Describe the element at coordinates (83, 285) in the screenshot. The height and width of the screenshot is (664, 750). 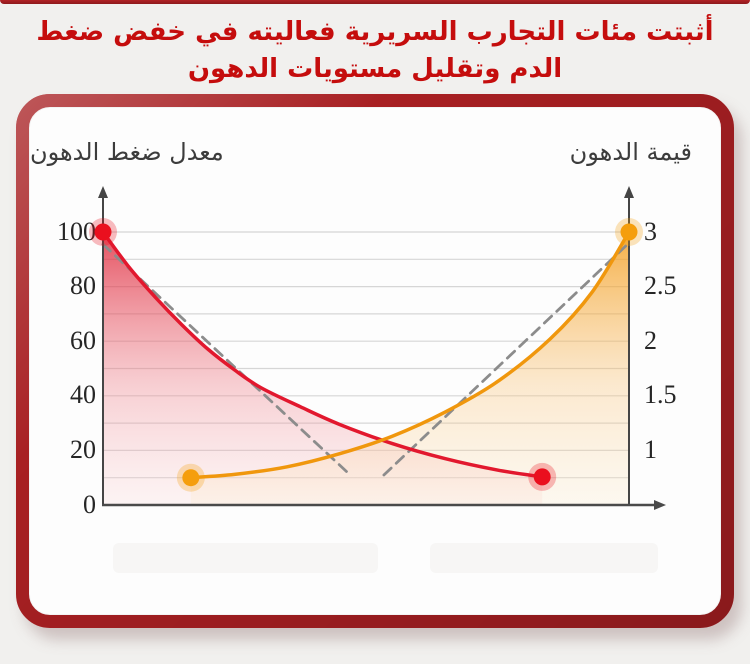
I see `left-tick-label: 80` at that location.